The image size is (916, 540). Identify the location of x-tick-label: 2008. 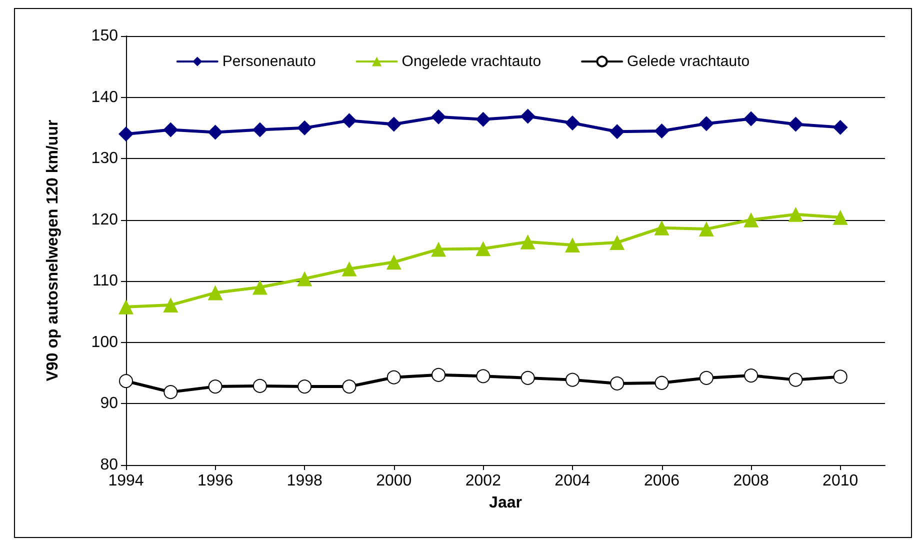
(751, 481).